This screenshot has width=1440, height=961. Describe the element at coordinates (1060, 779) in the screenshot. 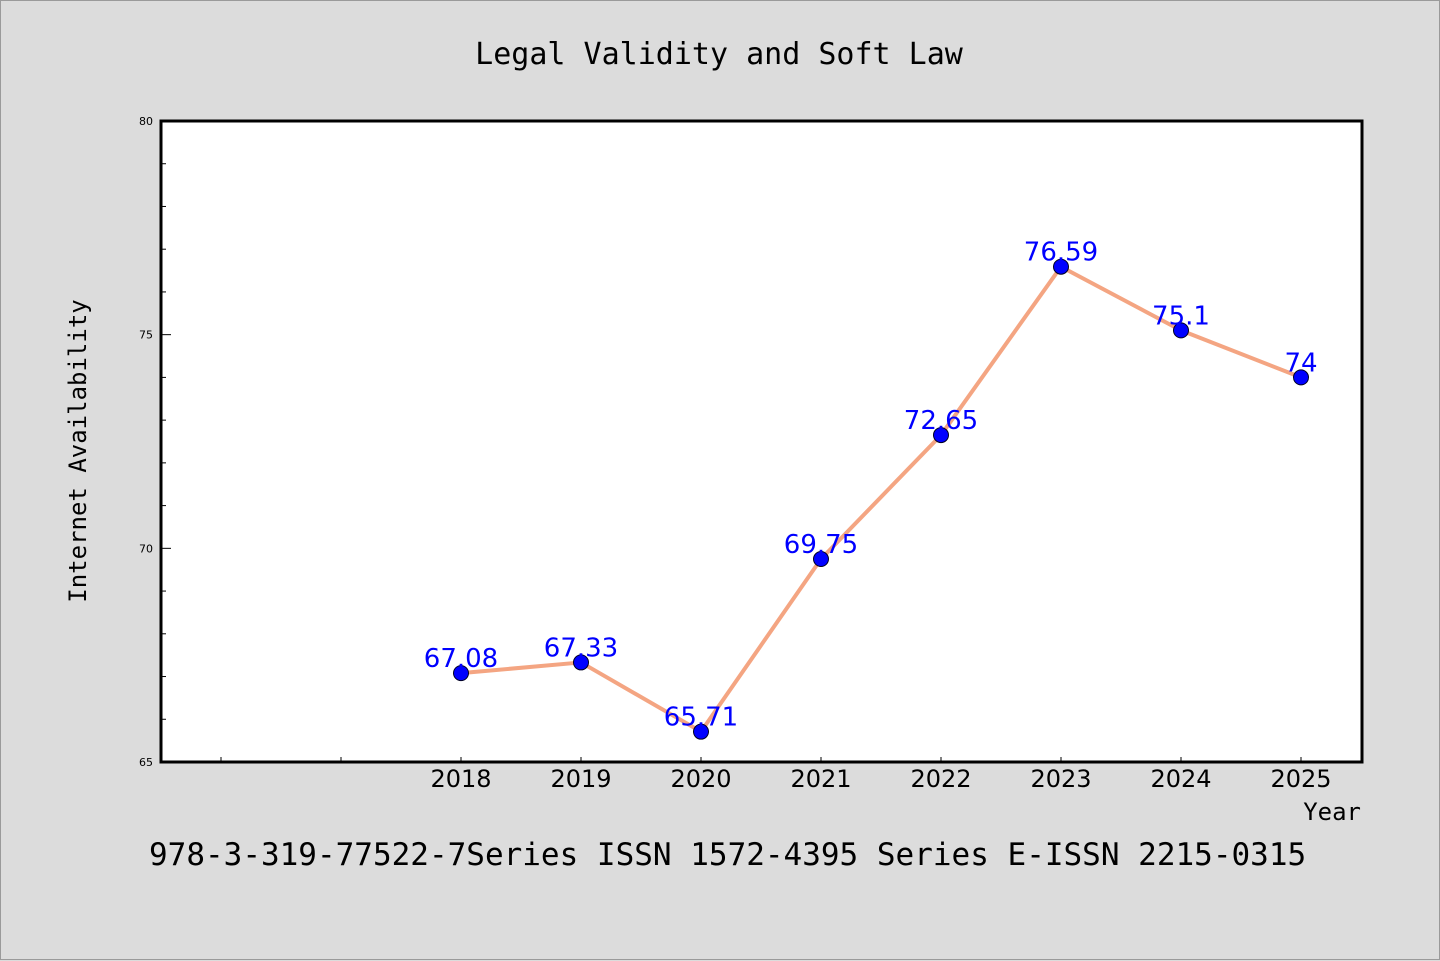

I see `x-tick-label: 2023` at that location.